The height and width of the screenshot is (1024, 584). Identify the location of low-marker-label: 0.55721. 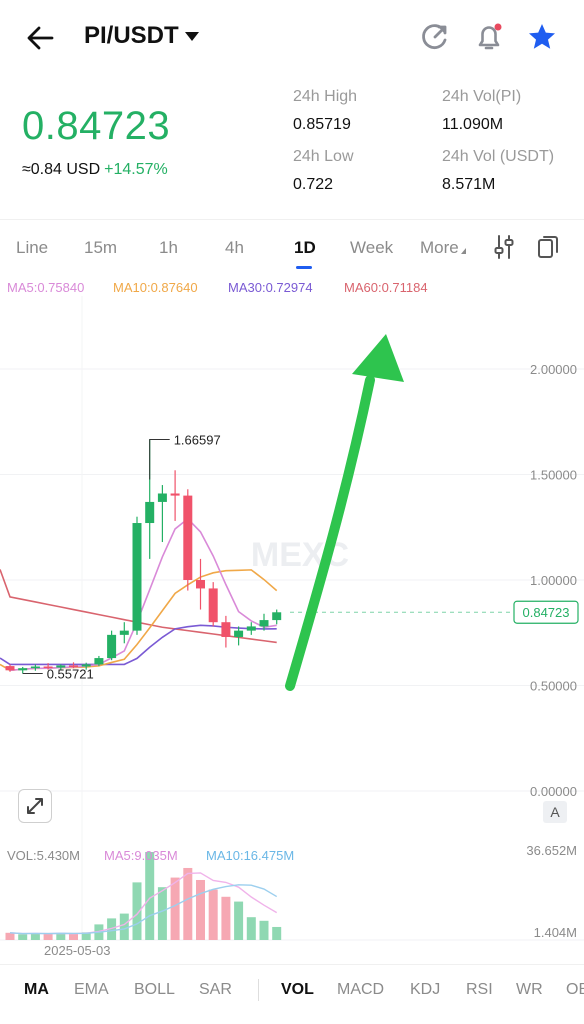
(70, 673).